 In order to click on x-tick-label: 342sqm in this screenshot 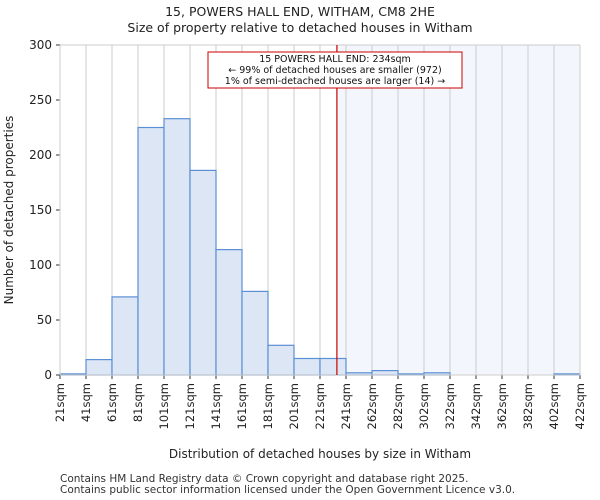, I will do `click(476, 406)`.